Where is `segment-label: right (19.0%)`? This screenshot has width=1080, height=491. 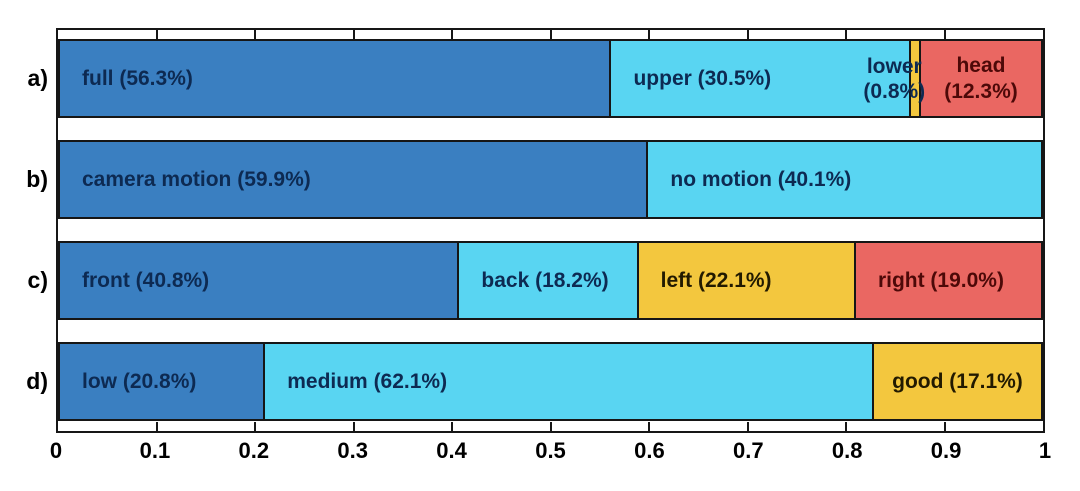
segment-label: right (19.0%) is located at coordinates (940, 280).